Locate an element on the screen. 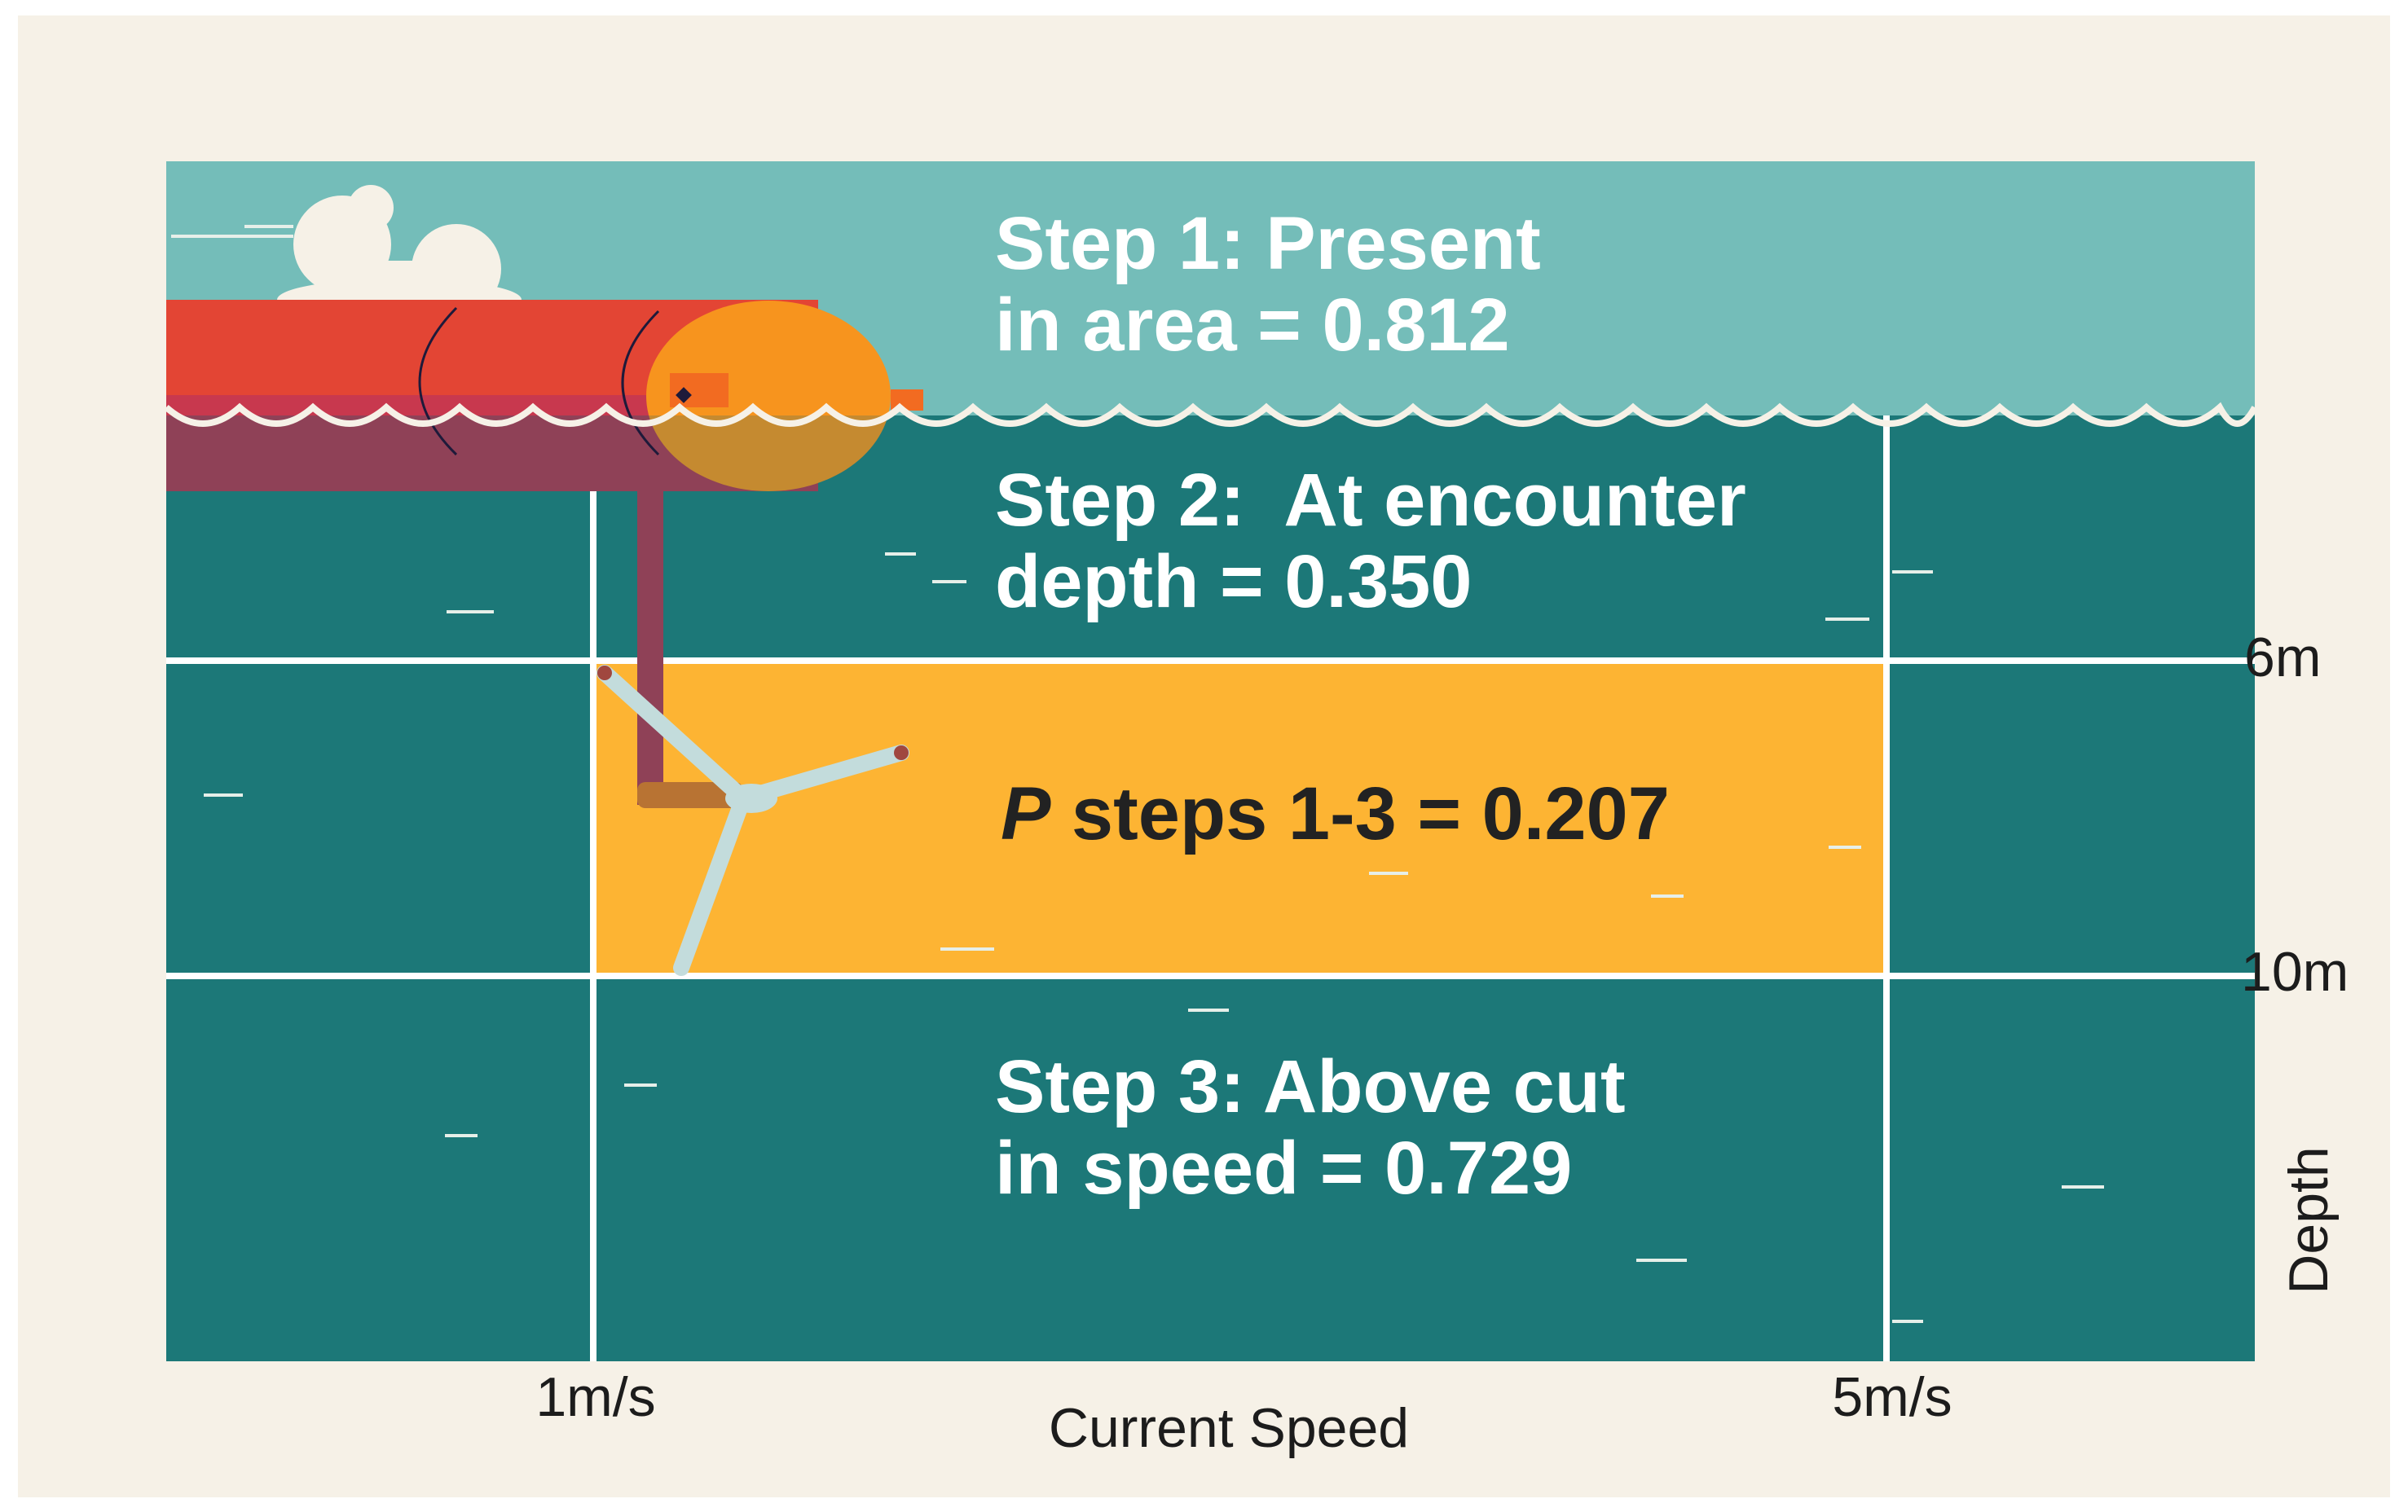 The height and width of the screenshot is (1512, 2408). wind-lines is located at coordinates (232, 231).